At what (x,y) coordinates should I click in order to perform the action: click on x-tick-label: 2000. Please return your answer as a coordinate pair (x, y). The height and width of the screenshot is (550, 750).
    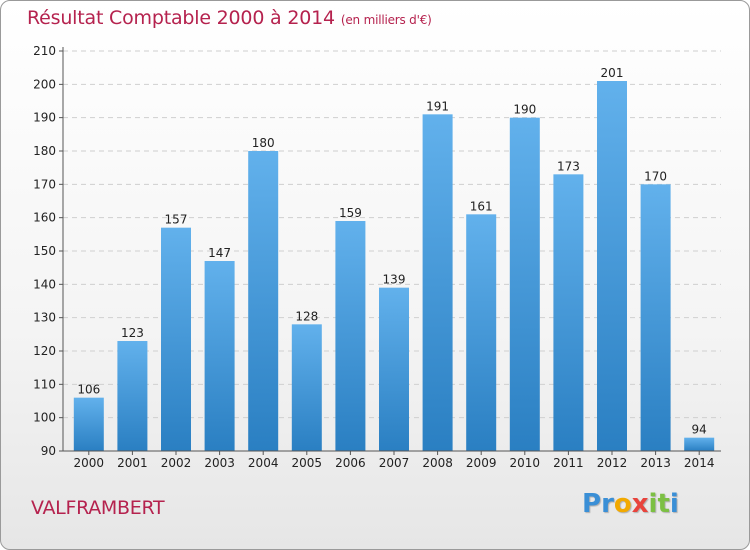
    Looking at the image, I should click on (89, 463).